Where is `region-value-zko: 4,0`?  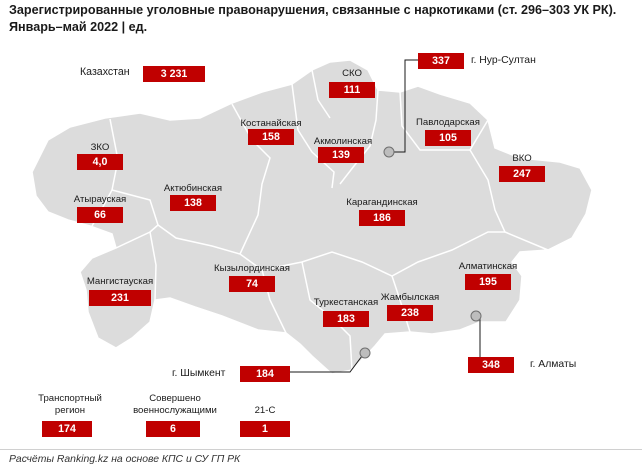
region-value-zko: 4,0 is located at coordinates (100, 162).